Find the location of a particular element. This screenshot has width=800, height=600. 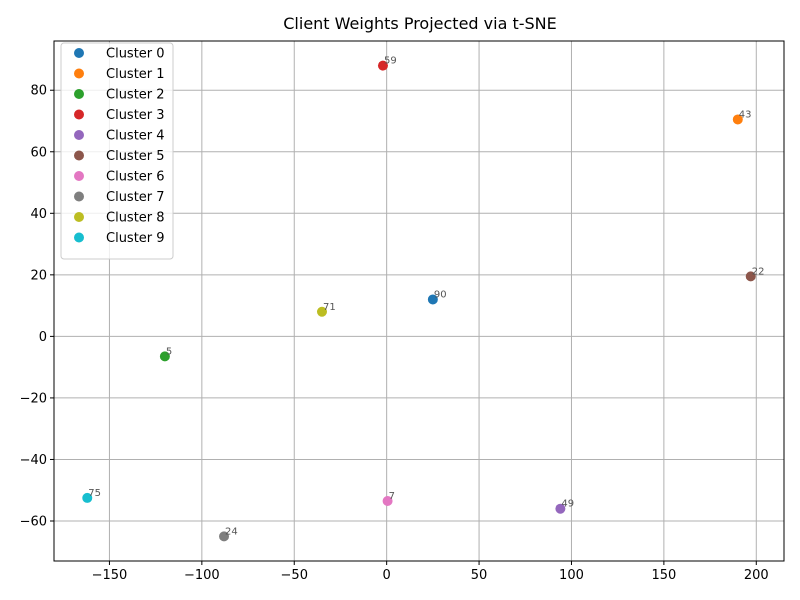

point-label: 90 is located at coordinates (440, 294).